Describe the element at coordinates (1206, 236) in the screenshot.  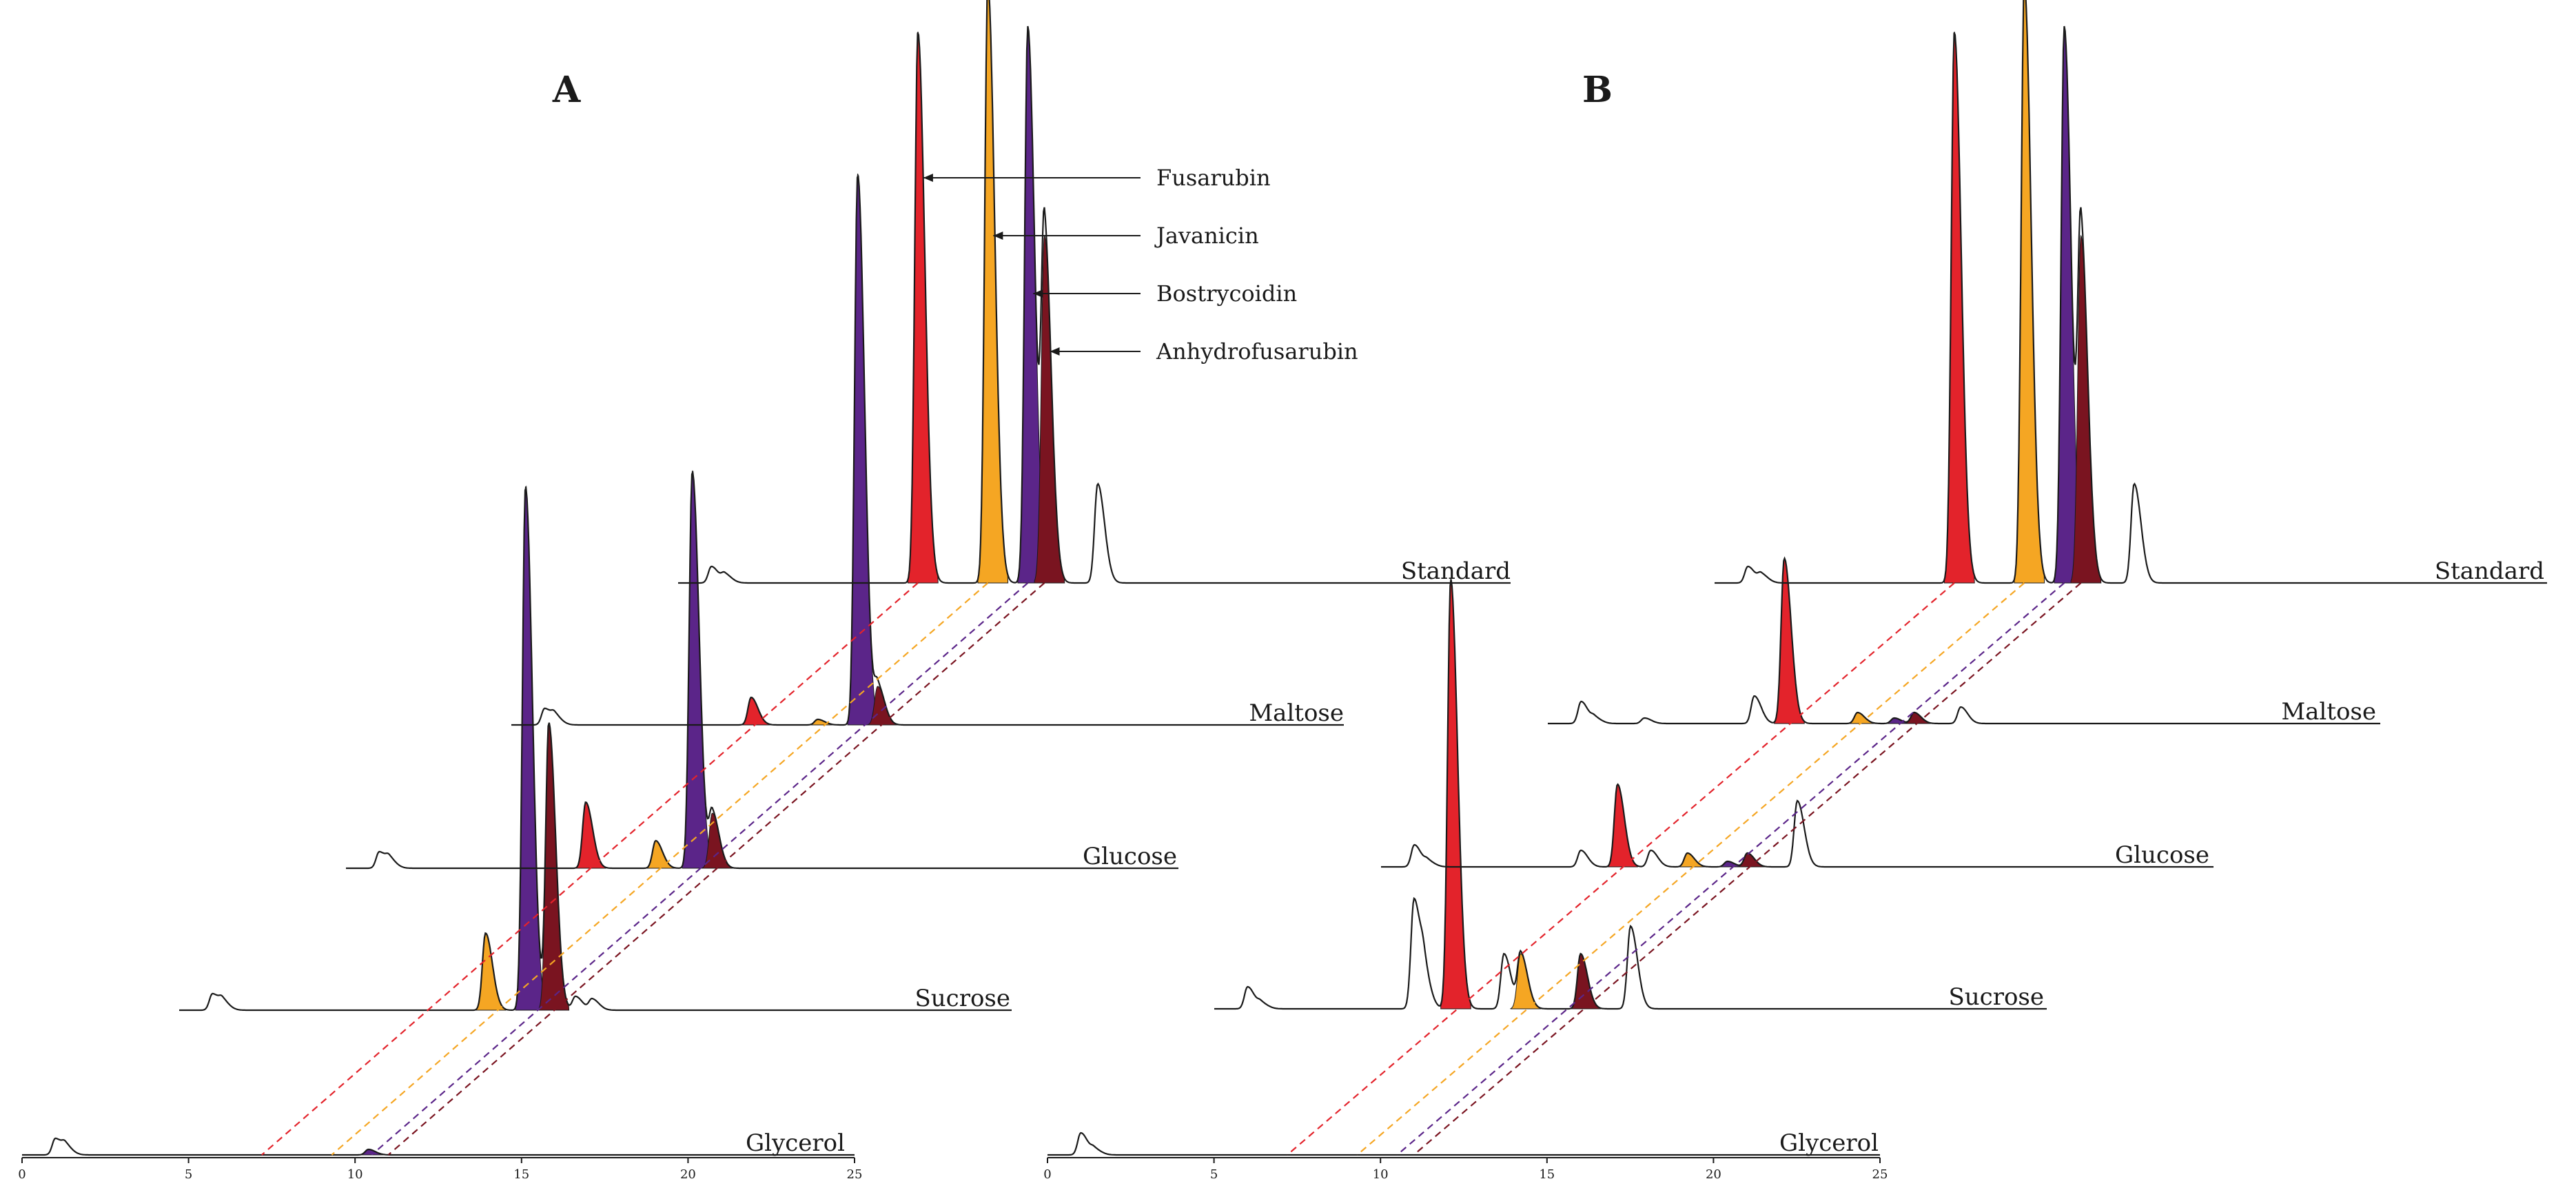
I see `legend-label-javanicin: Javanicin` at that location.